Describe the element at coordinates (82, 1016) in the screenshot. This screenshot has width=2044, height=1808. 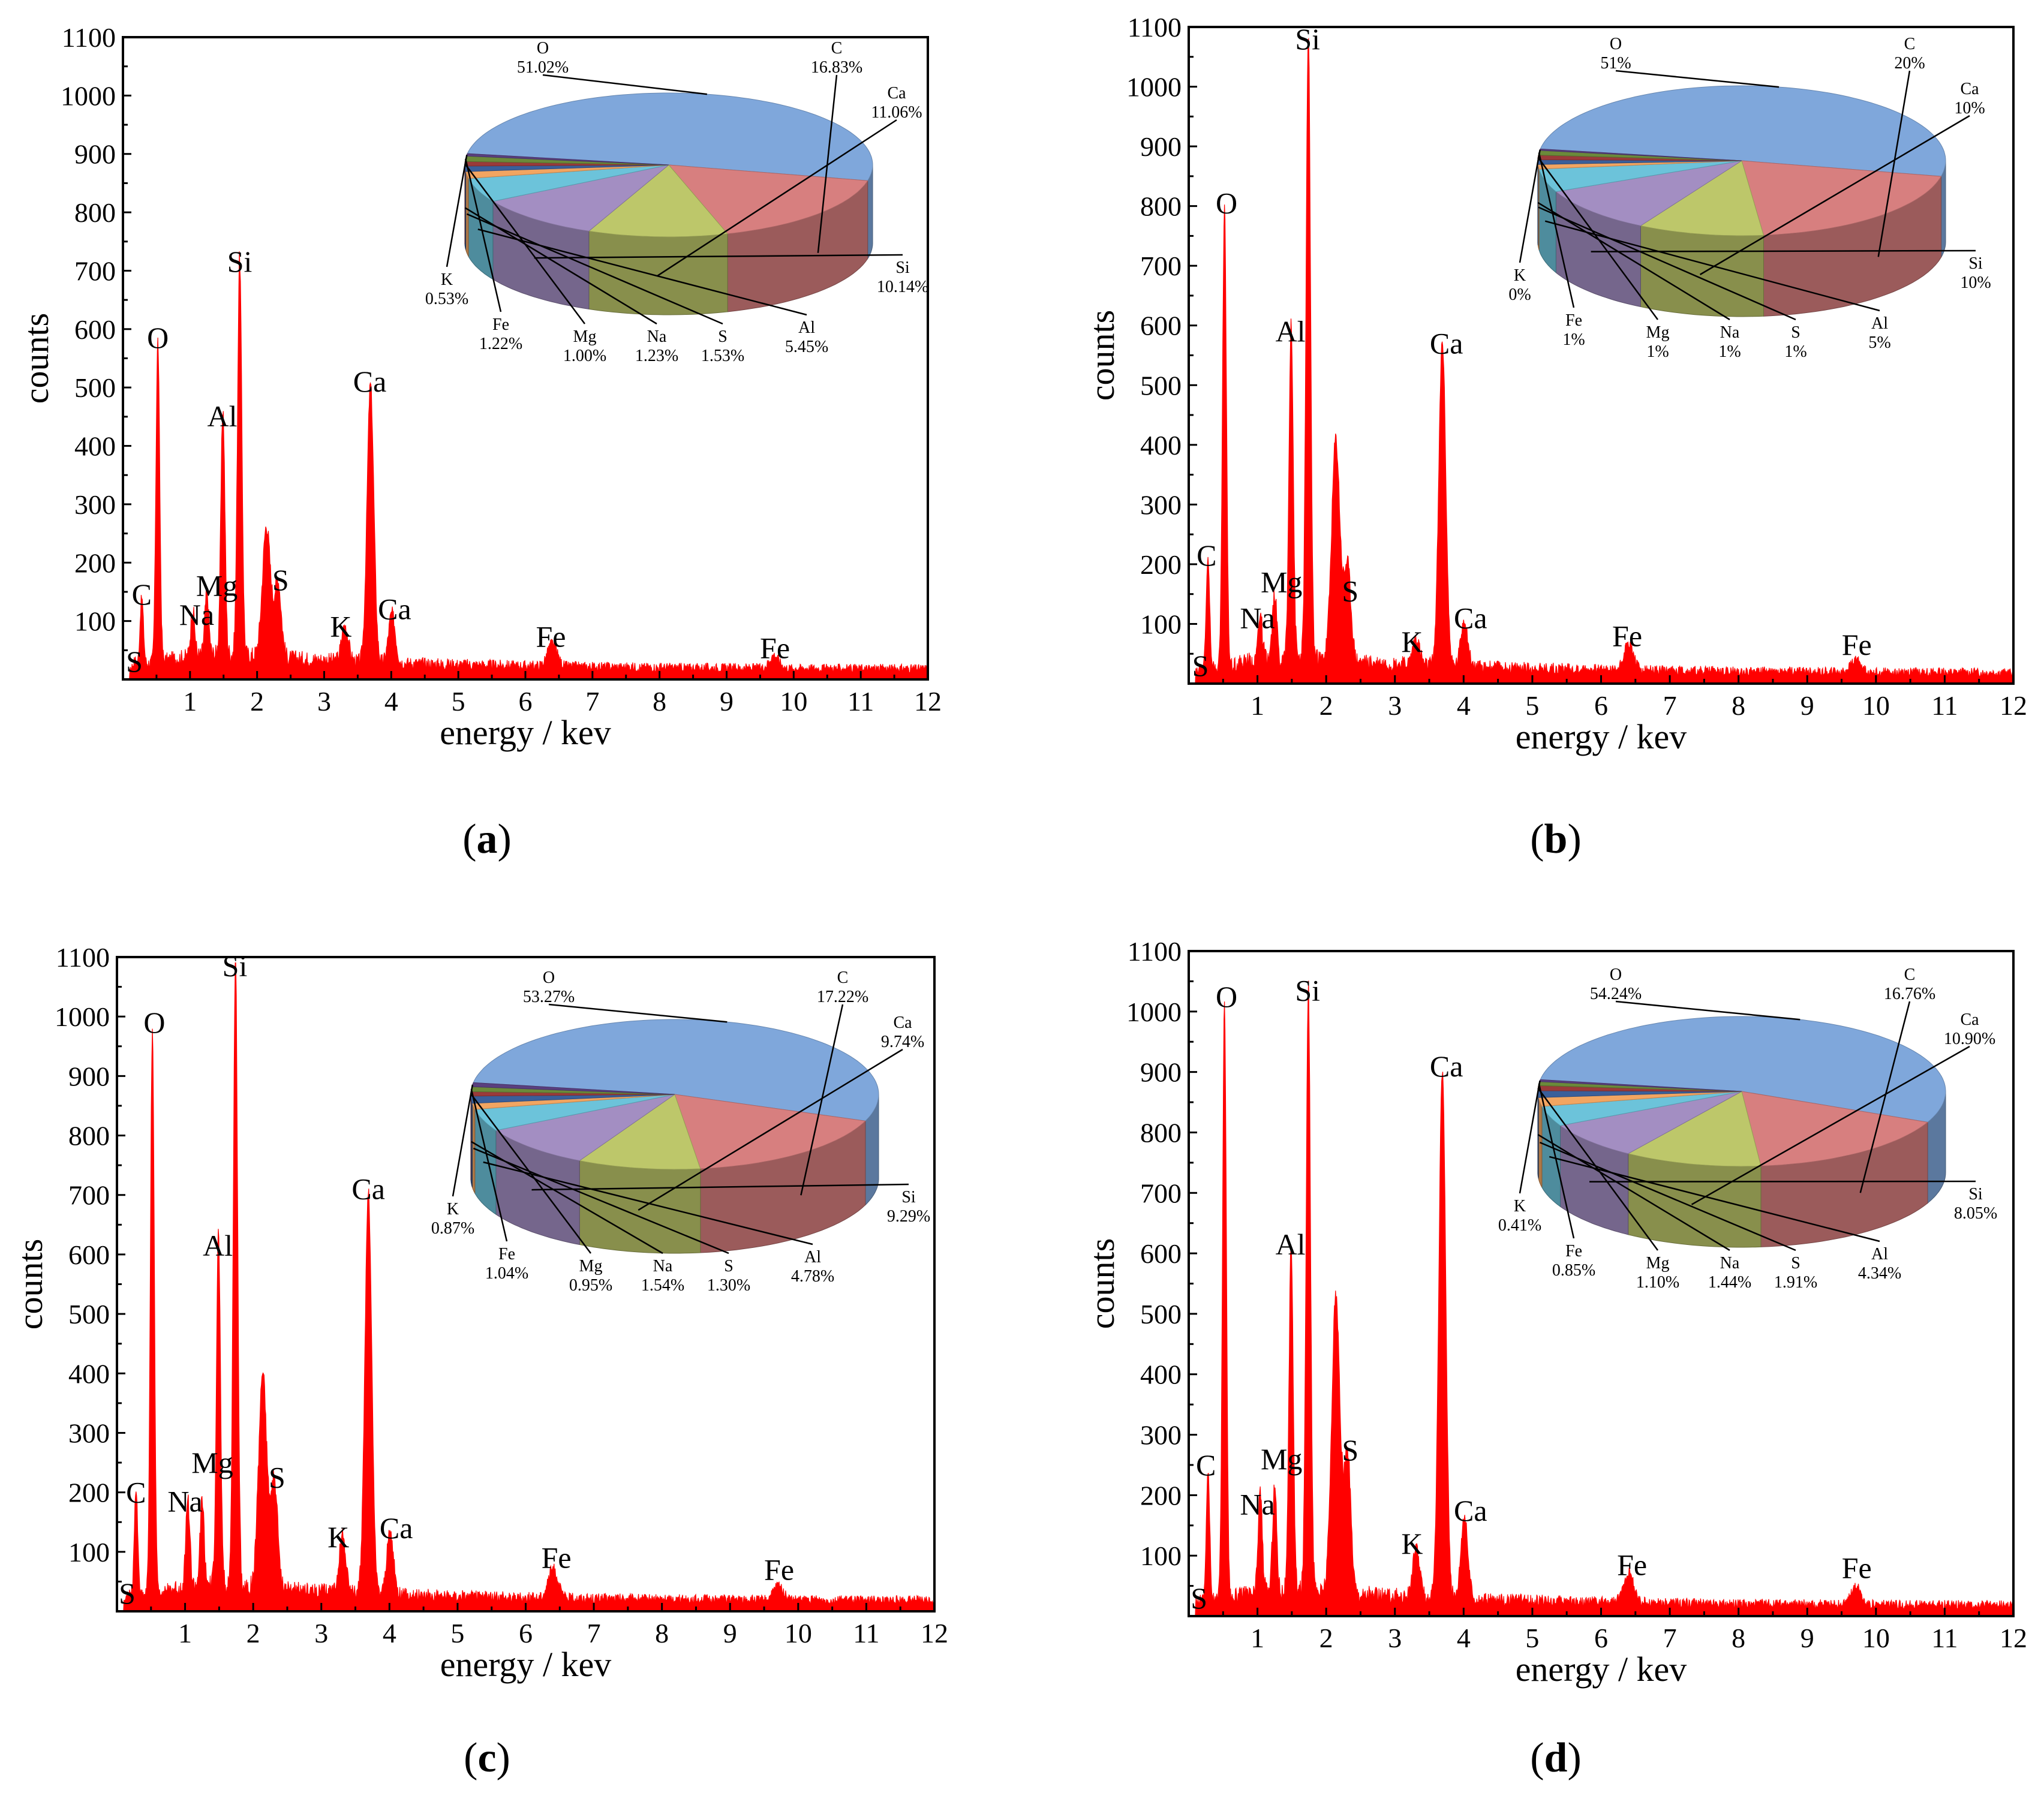
I see `y-tick-label: 1000` at that location.